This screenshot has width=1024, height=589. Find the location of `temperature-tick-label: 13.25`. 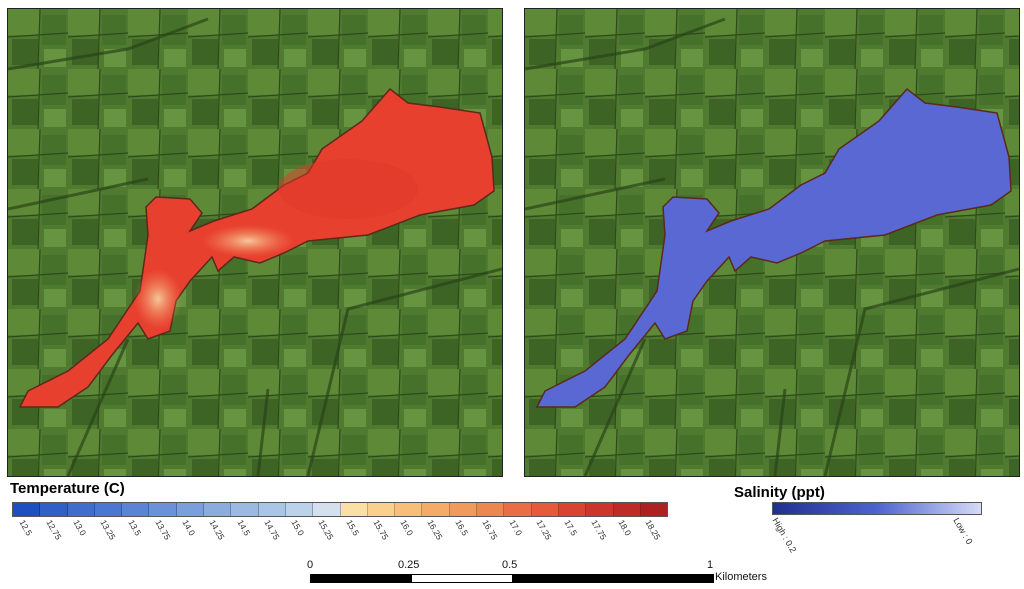

temperature-tick-label: 13.25 is located at coordinates (108, 530).